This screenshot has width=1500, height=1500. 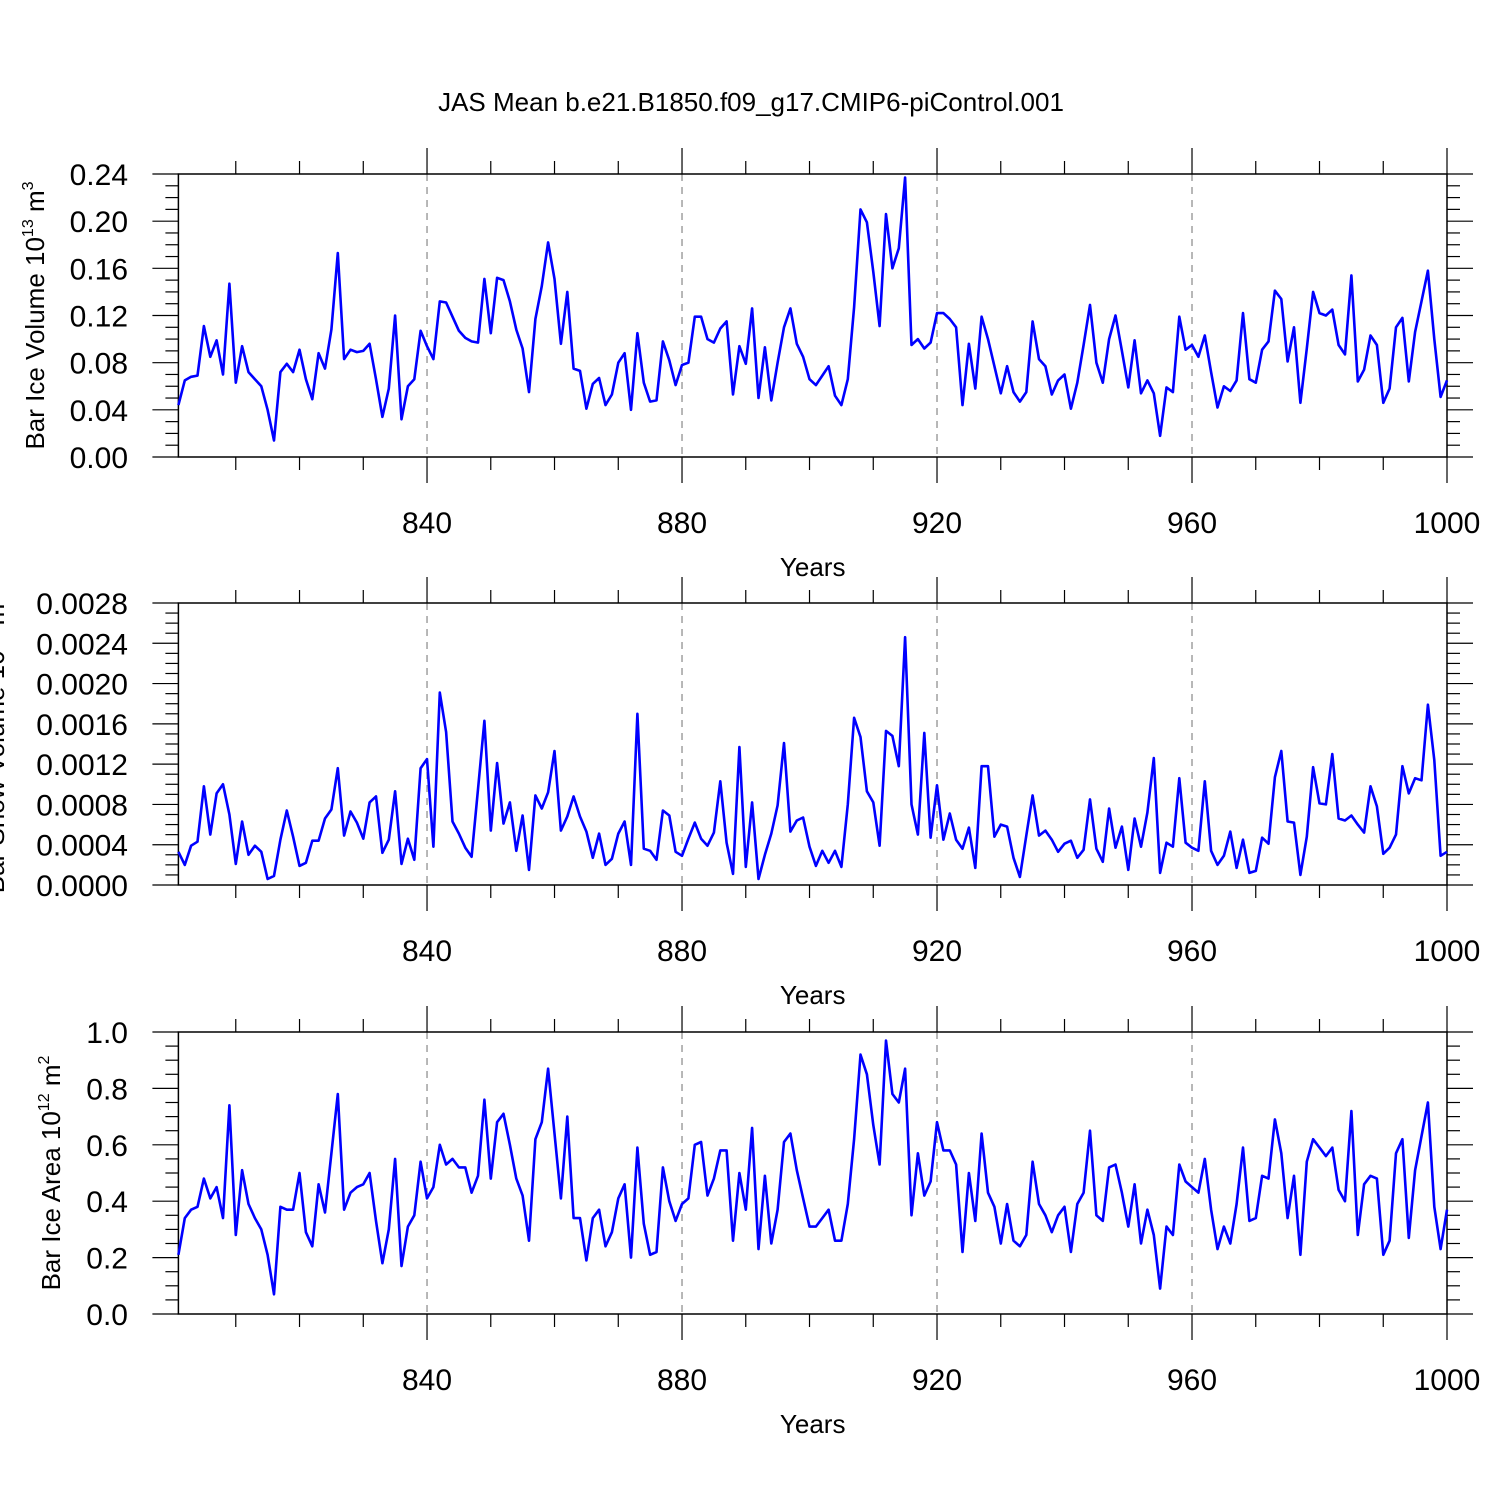 What do you see at coordinates (82, 805) in the screenshot?
I see `y-tick-label: 0.0008` at bounding box center [82, 805].